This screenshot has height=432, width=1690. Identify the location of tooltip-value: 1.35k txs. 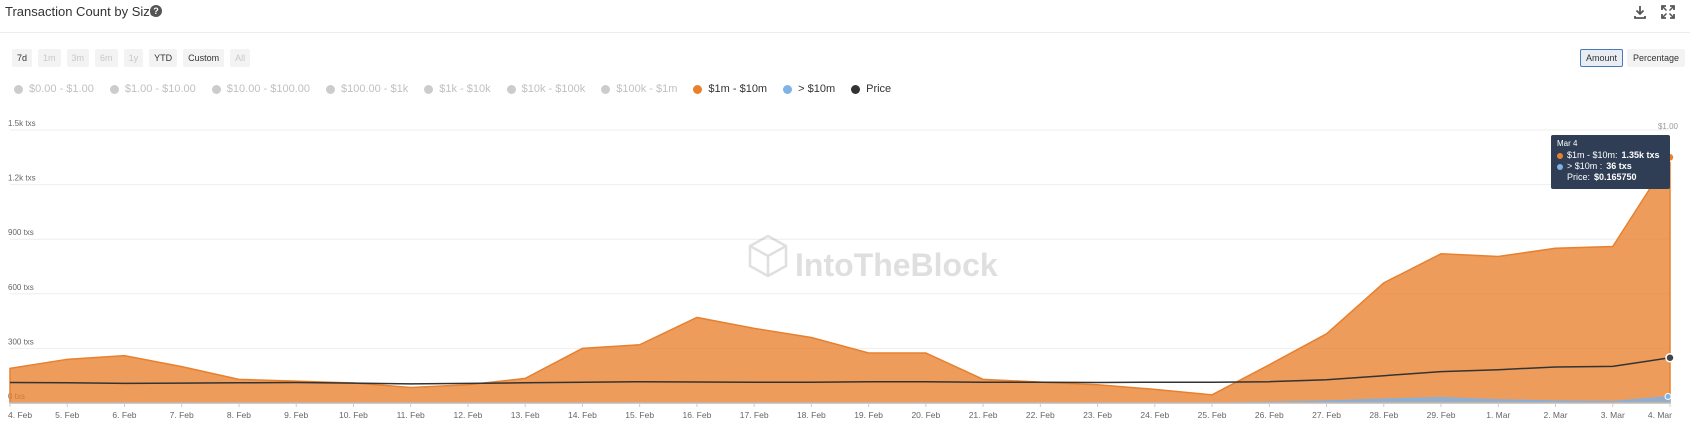
(1640, 155).